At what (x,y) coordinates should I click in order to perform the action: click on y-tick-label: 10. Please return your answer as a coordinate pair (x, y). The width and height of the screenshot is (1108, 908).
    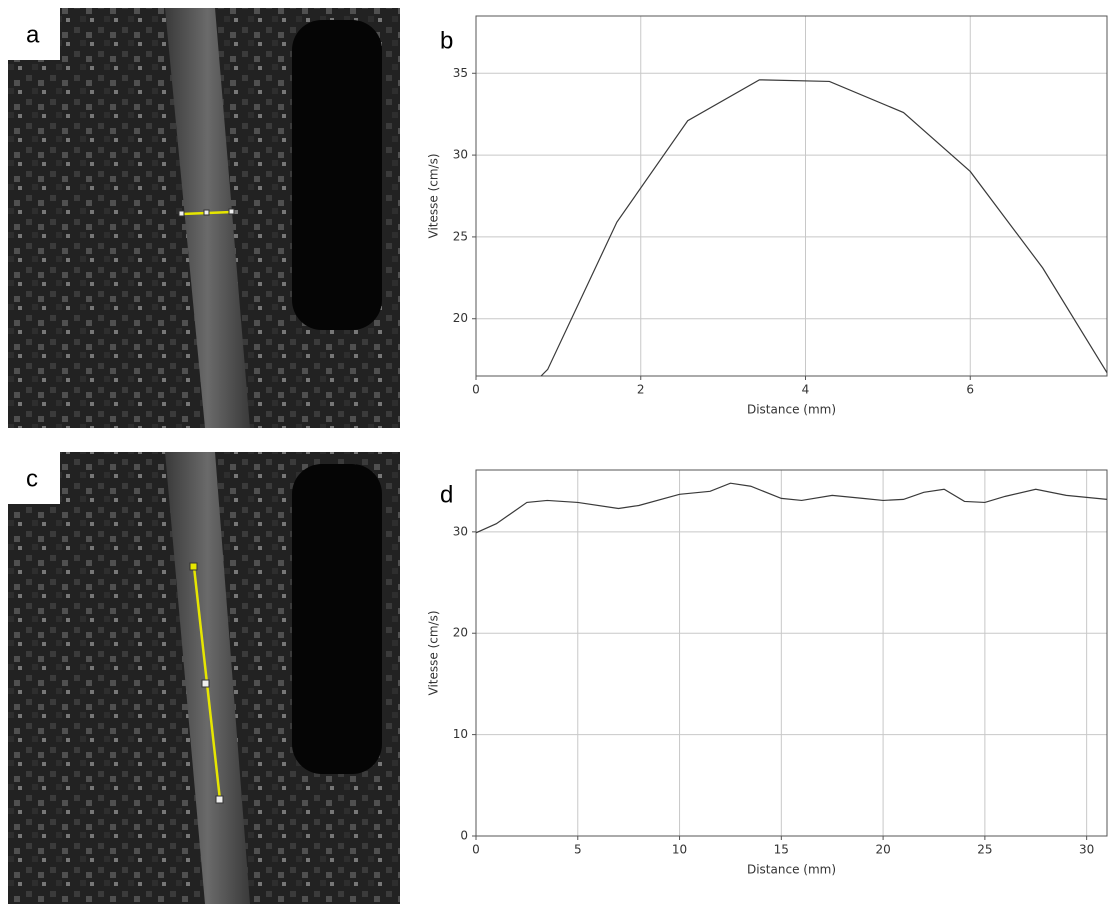
    Looking at the image, I should click on (460, 734).